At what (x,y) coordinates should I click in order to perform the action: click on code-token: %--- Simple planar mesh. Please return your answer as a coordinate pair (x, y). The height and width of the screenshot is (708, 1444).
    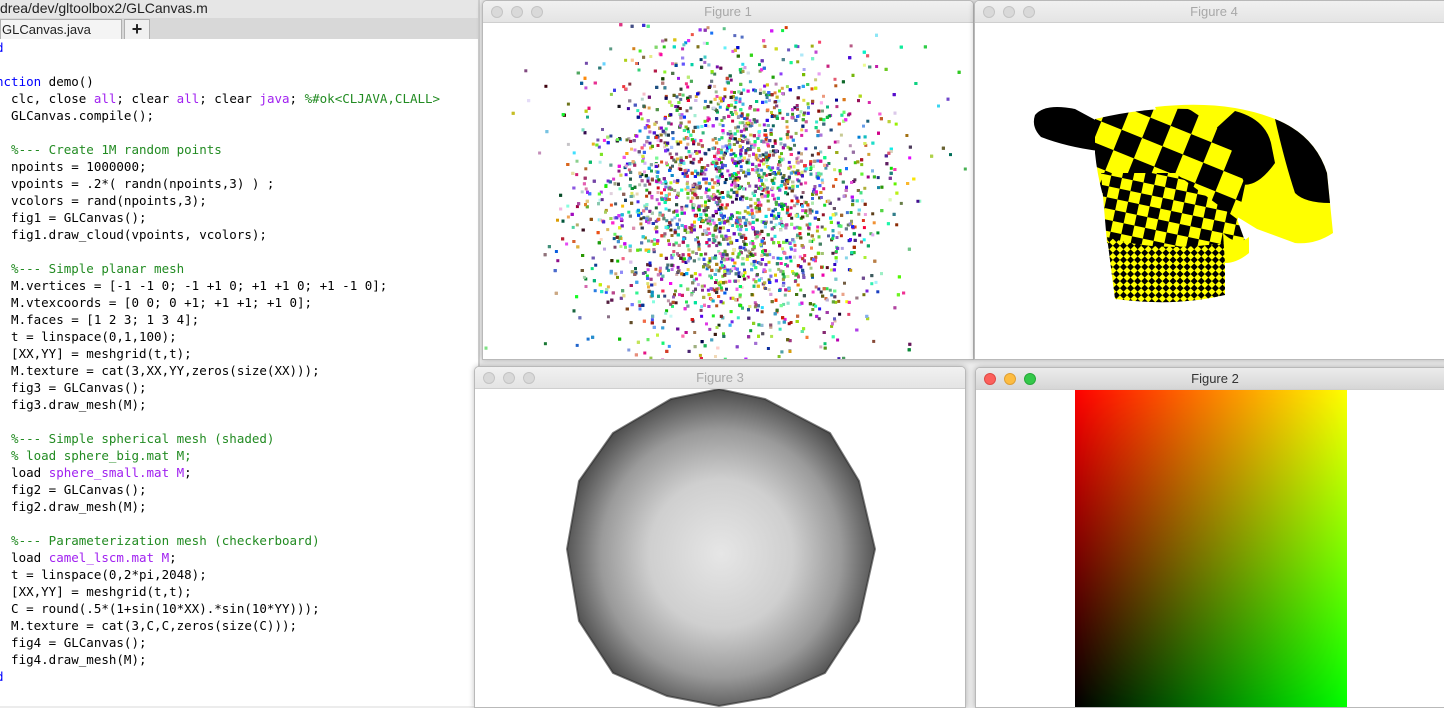
    Looking at the image, I should click on (92, 268).